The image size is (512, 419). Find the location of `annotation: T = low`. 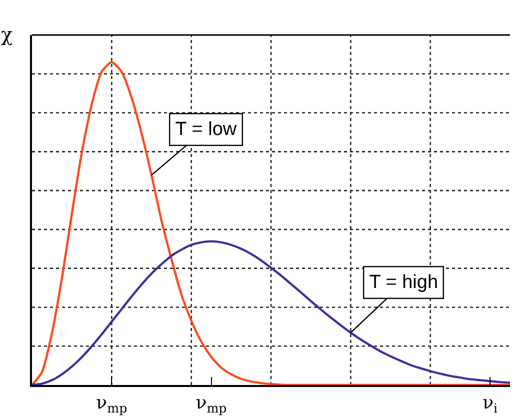

annotation: T = low is located at coordinates (206, 129).